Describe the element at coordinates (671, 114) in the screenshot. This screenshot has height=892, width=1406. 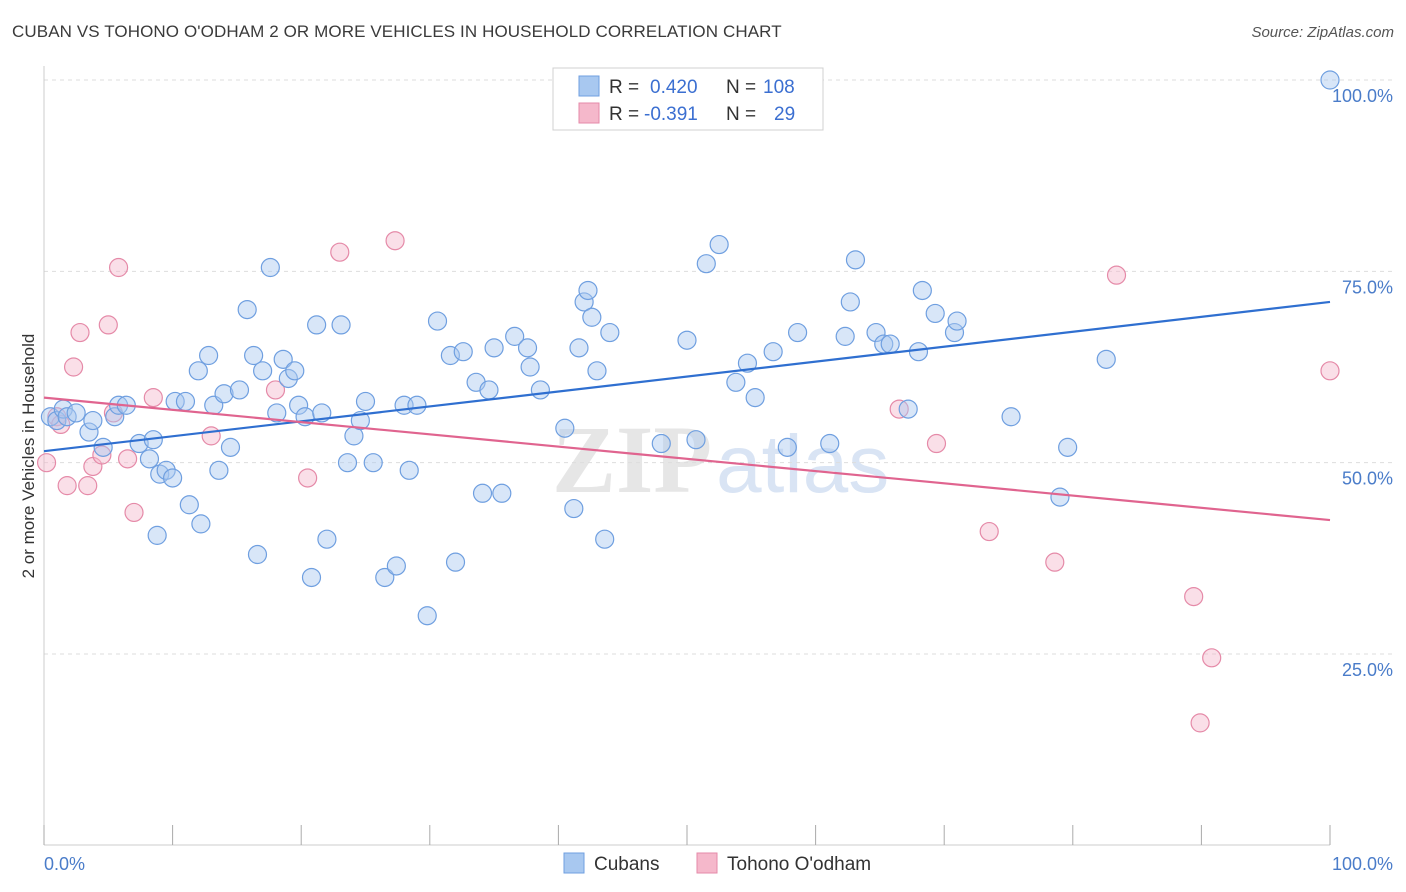
I see `legend-r-value-2: -0.391` at that location.